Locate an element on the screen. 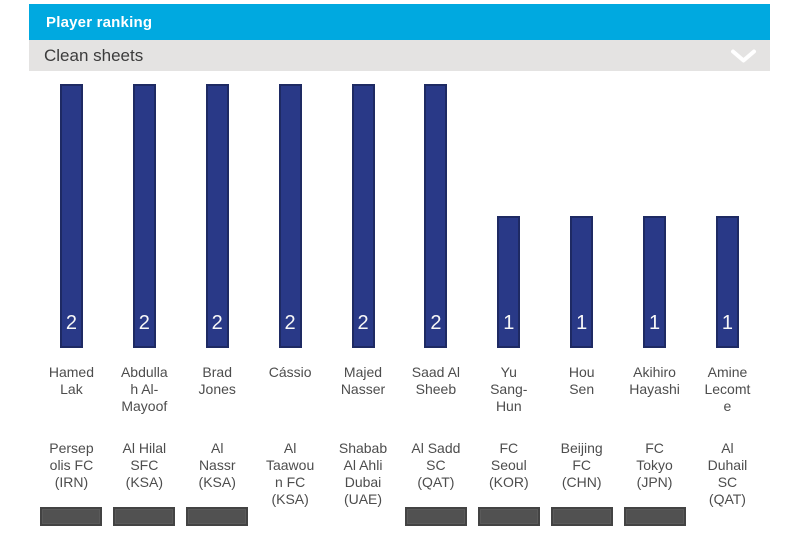  player-column: 1 Yu Sang-Hun FC Seoul (KOR) is located at coordinates (508, 305).